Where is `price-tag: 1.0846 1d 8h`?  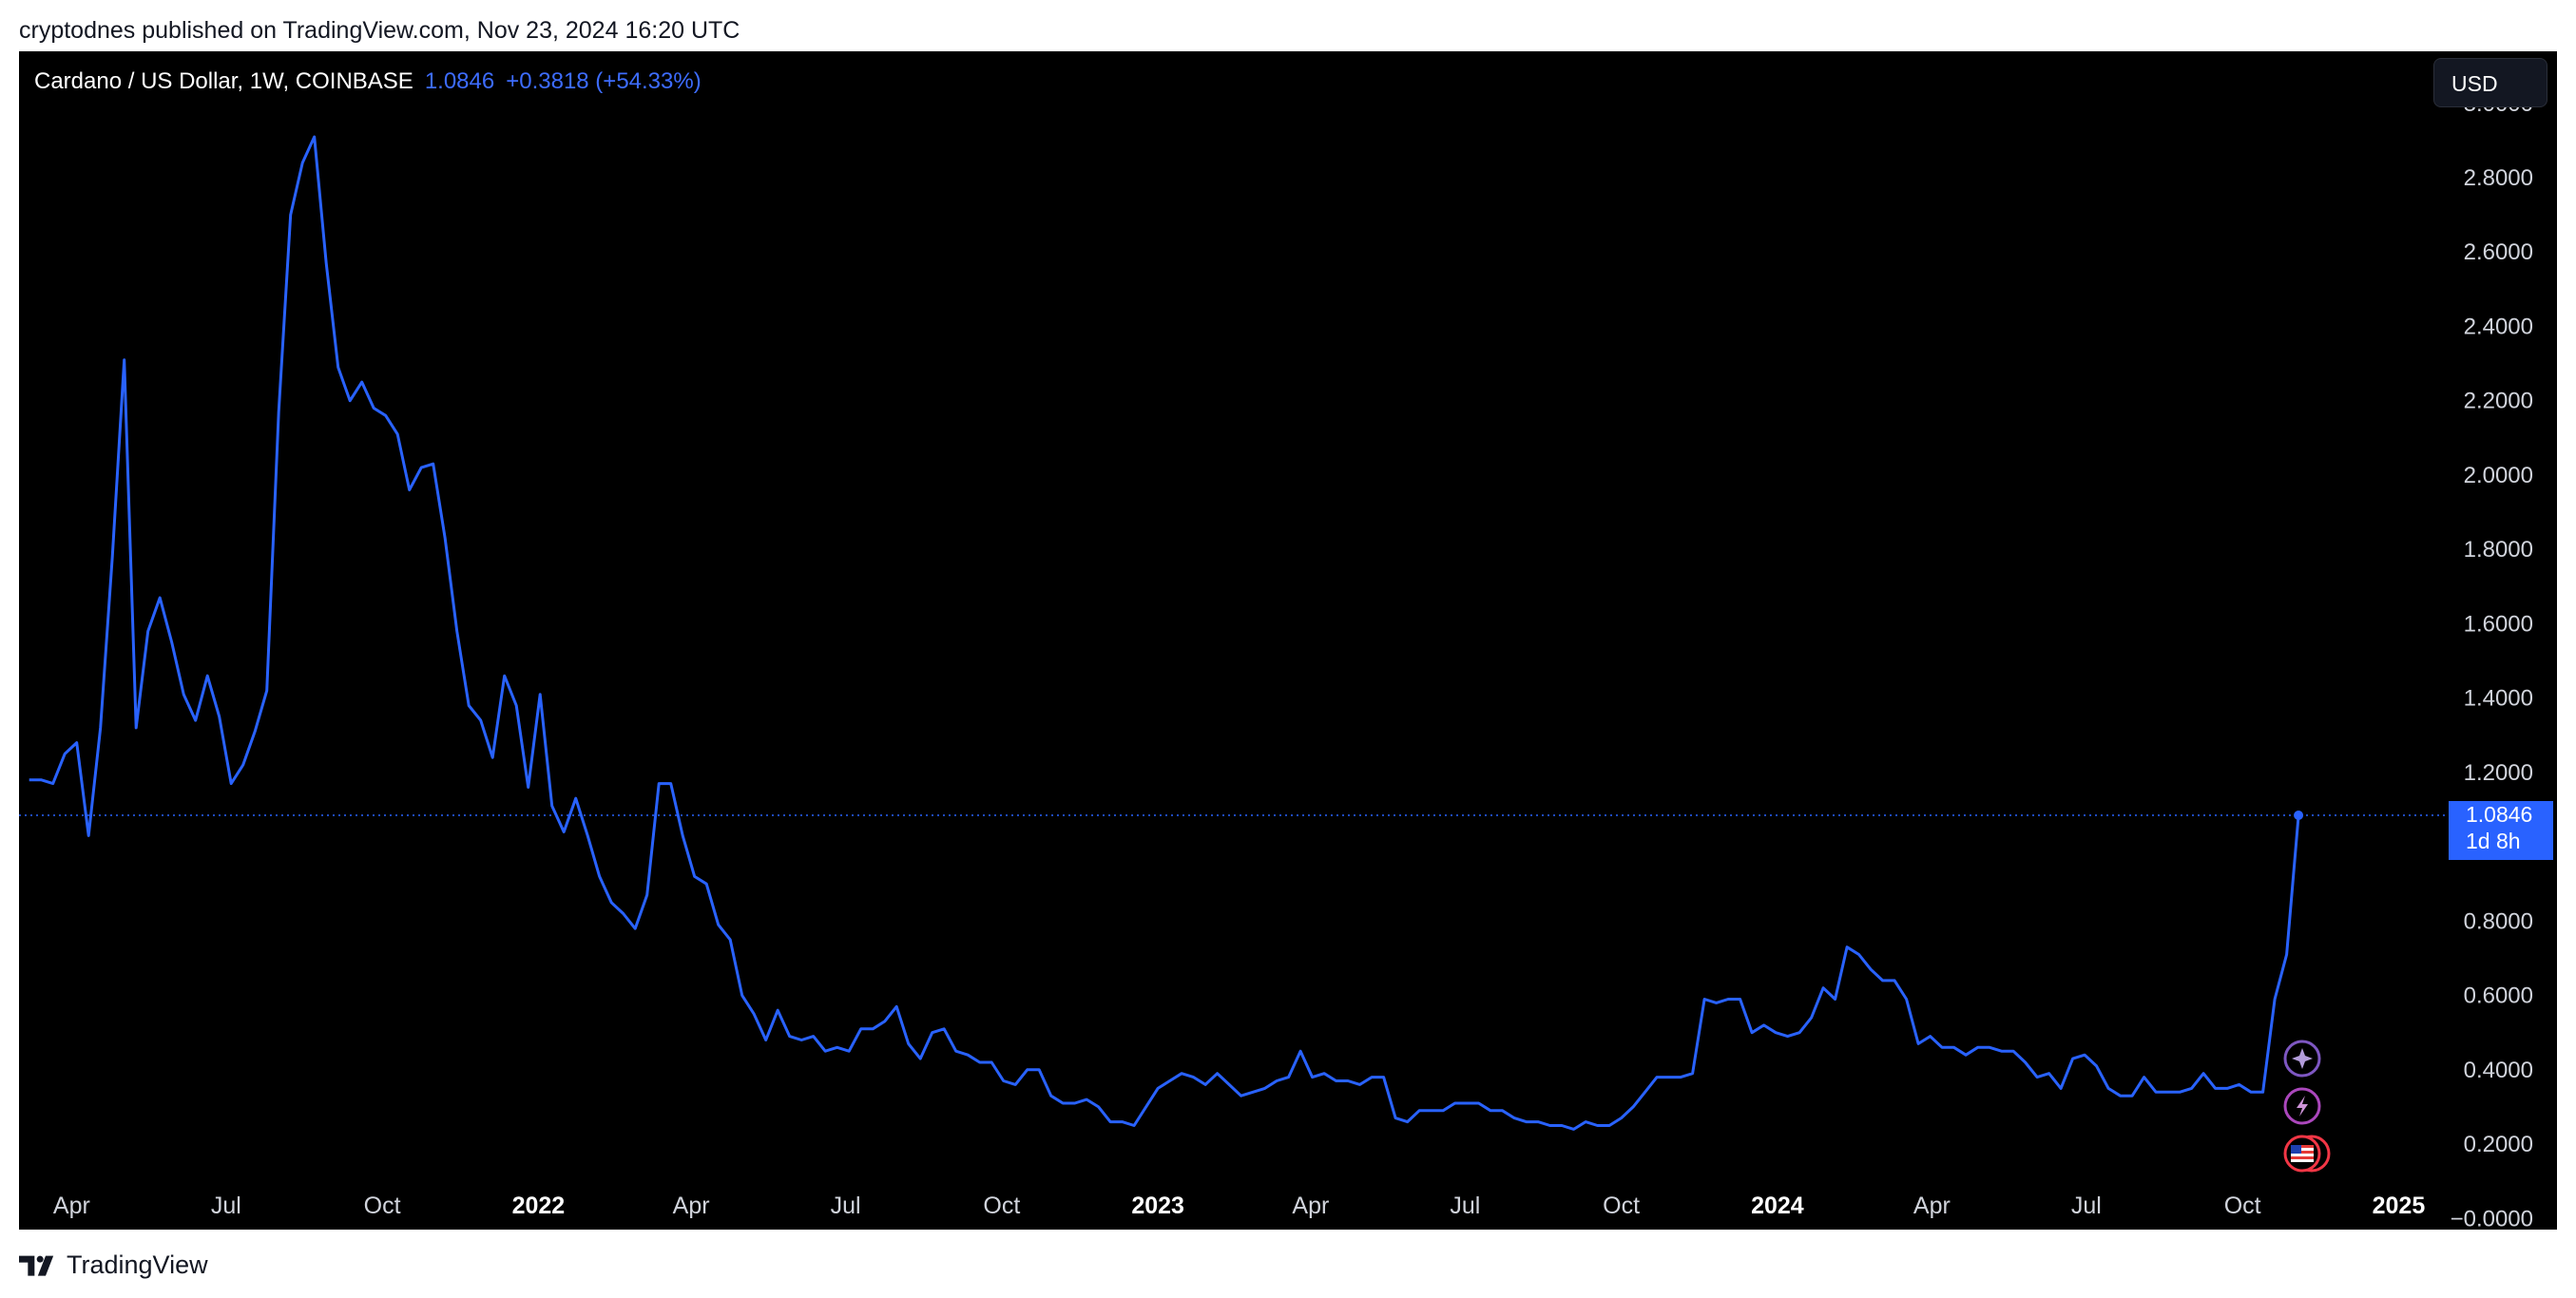 price-tag: 1.0846 1d 8h is located at coordinates (2501, 831).